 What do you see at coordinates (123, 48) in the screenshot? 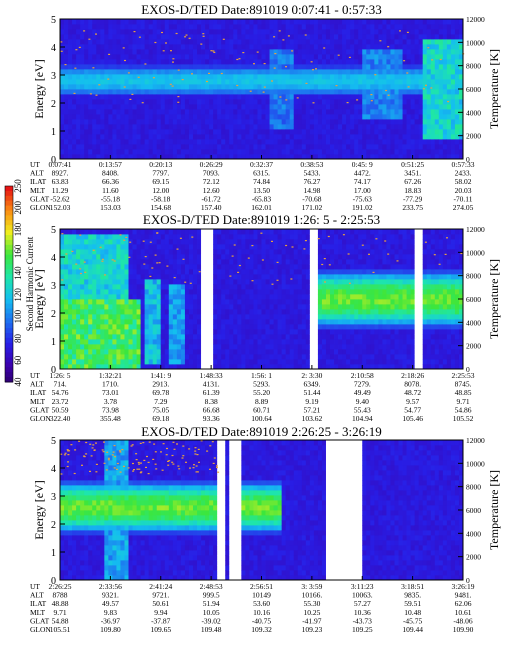
I see `temperature-dot` at bounding box center [123, 48].